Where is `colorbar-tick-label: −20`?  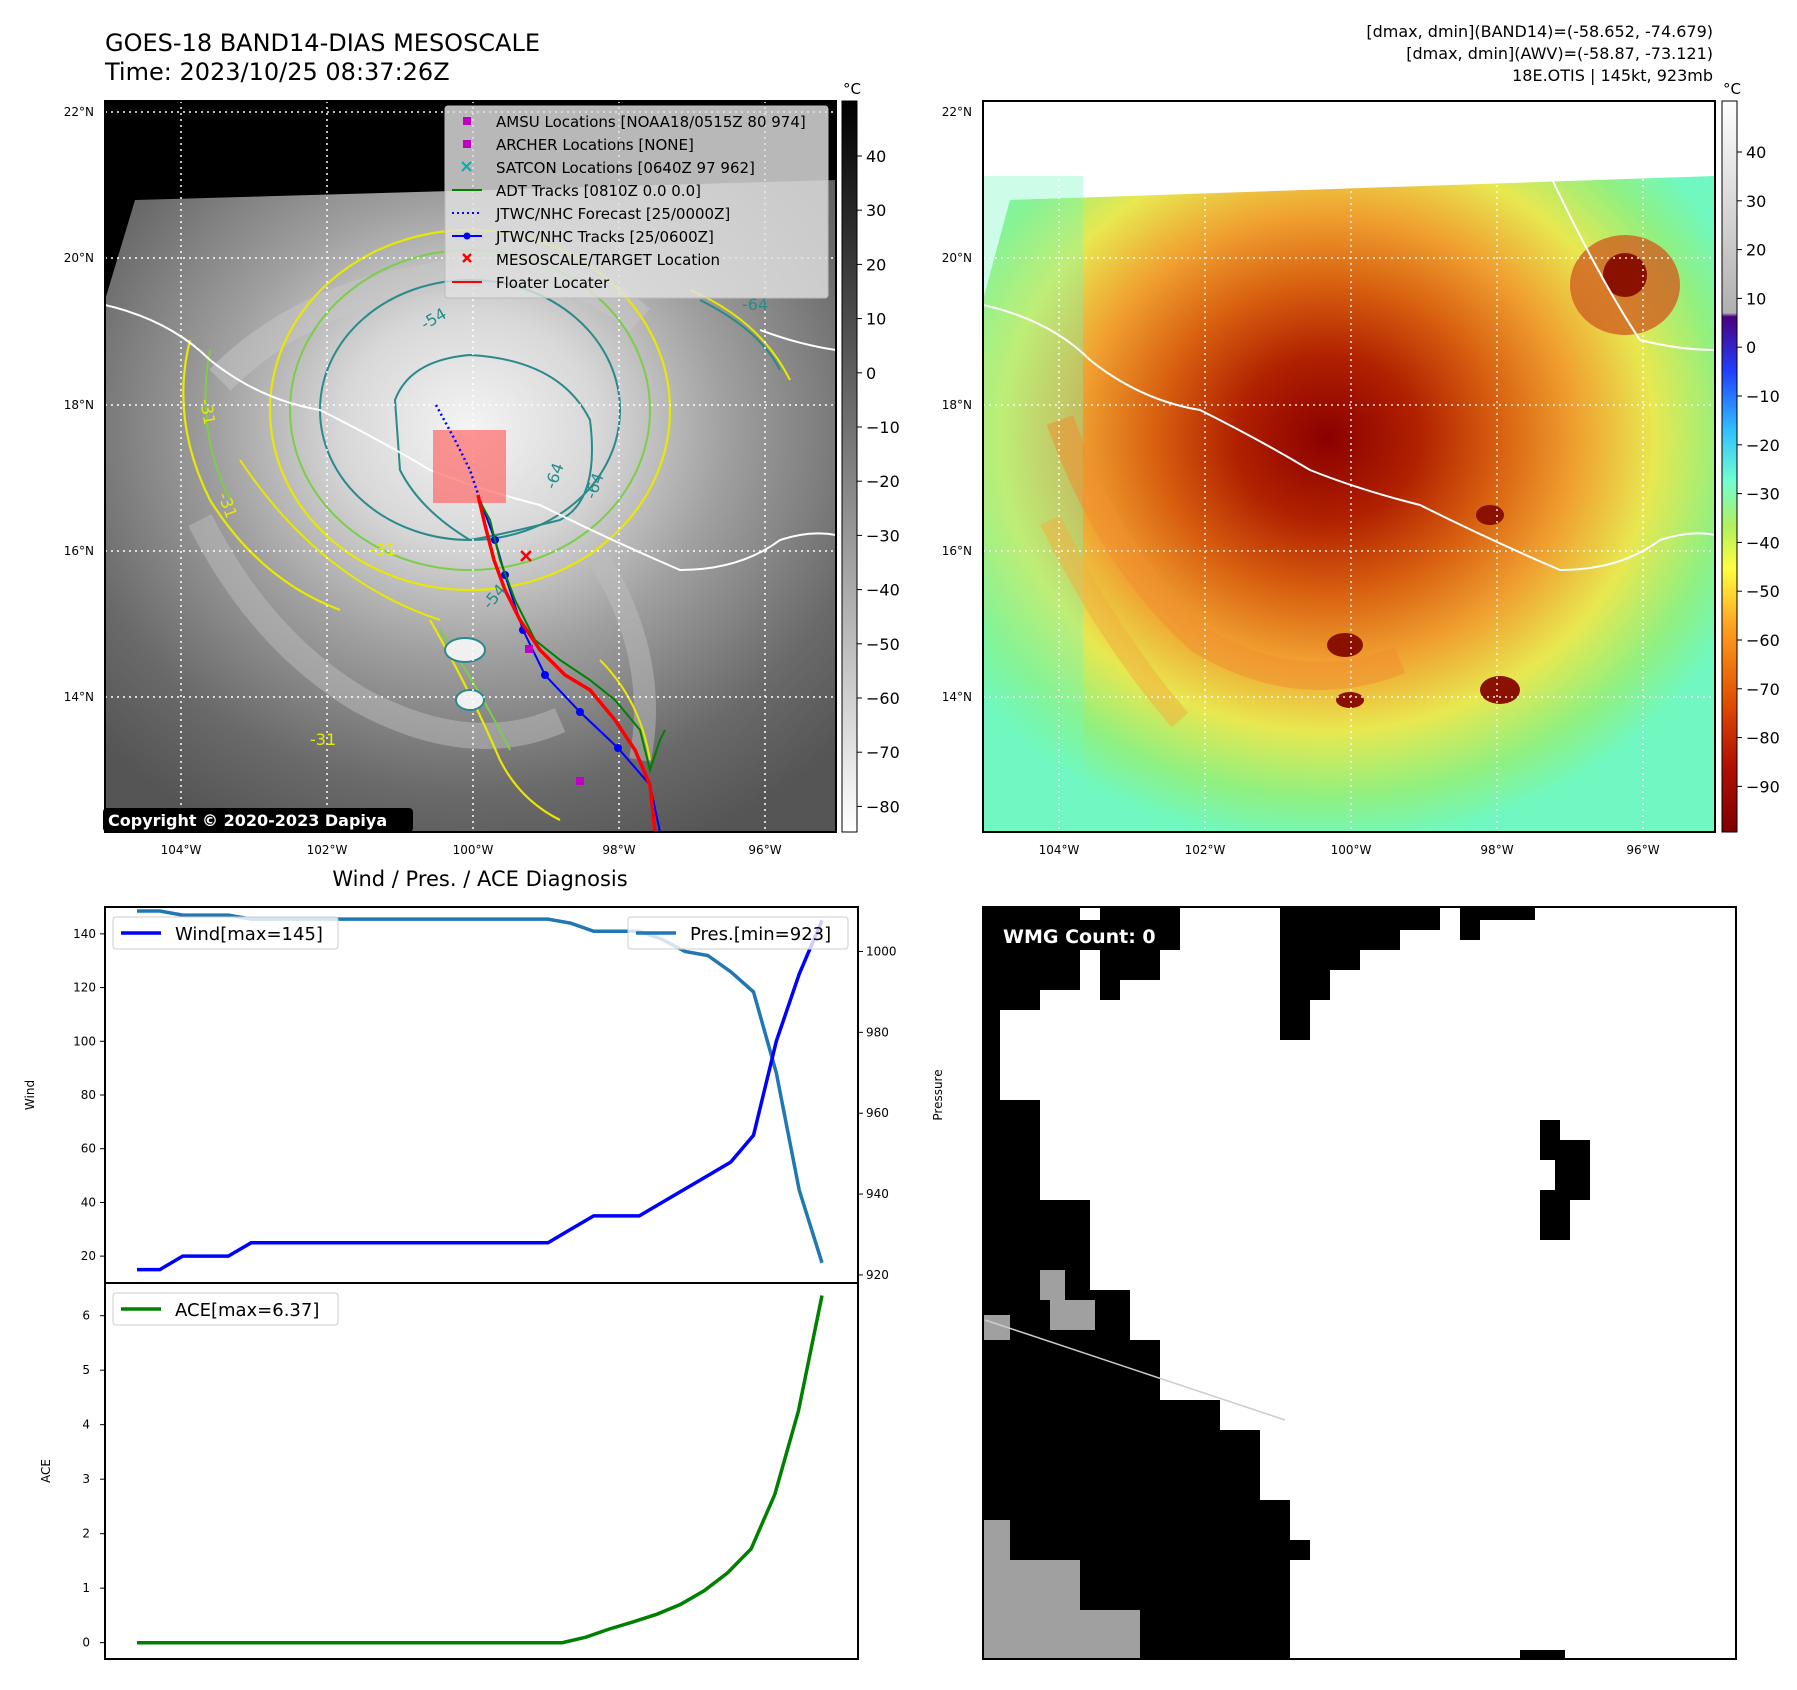 colorbar-tick-label: −20 is located at coordinates (1763, 445).